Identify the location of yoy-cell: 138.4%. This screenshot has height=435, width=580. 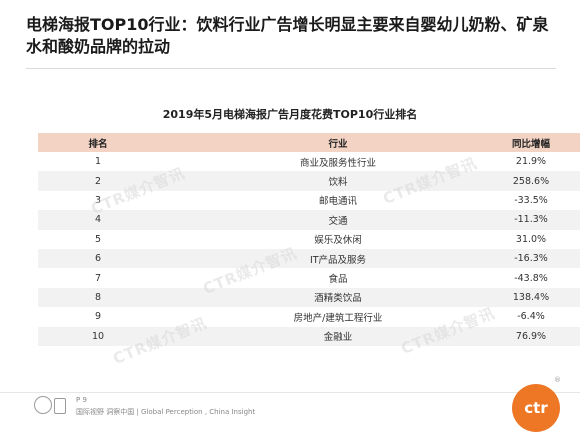
(519, 297).